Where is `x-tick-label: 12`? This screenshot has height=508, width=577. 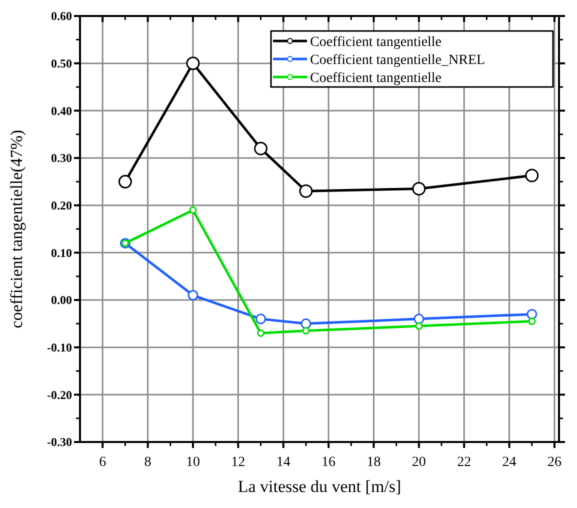
x-tick-label: 12 is located at coordinates (238, 462).